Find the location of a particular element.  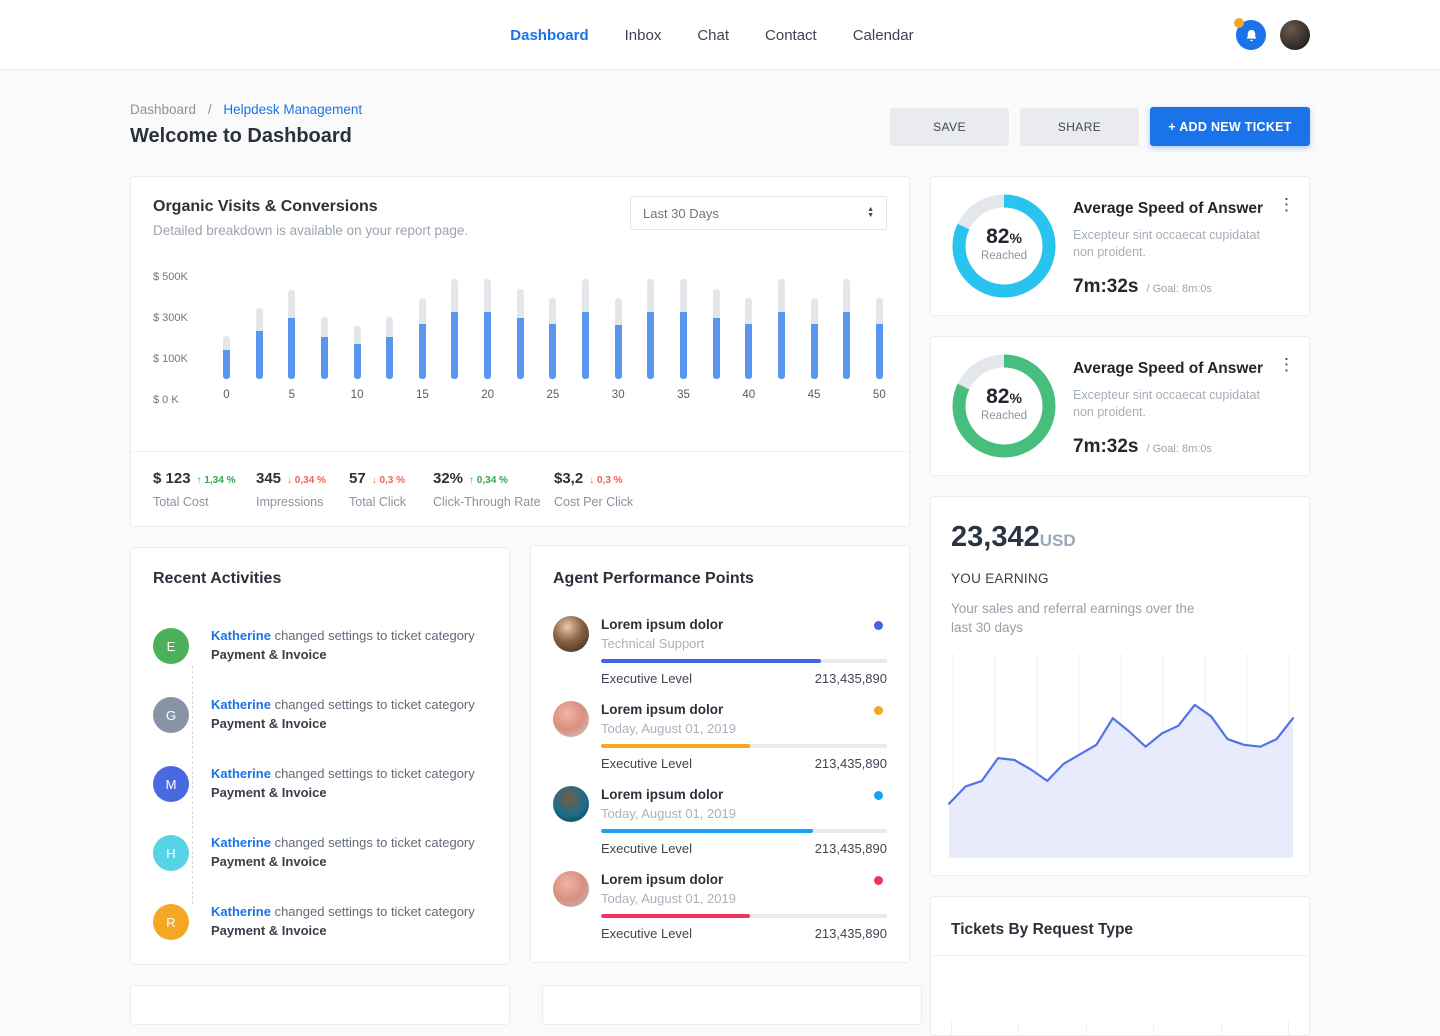

bell-icon is located at coordinates (1251, 35).